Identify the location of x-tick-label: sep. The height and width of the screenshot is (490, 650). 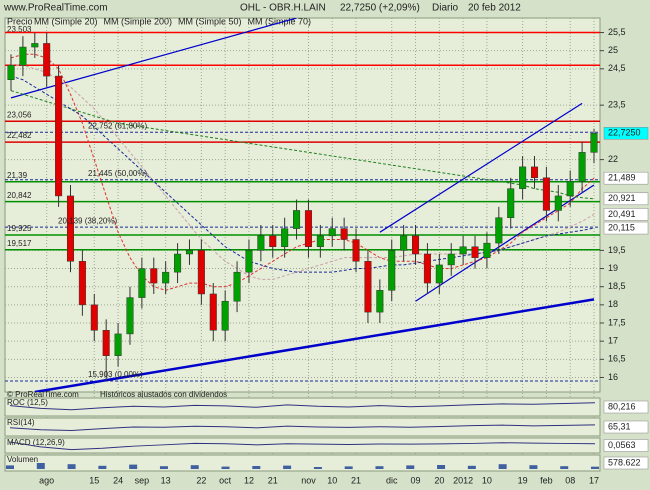
(142, 480).